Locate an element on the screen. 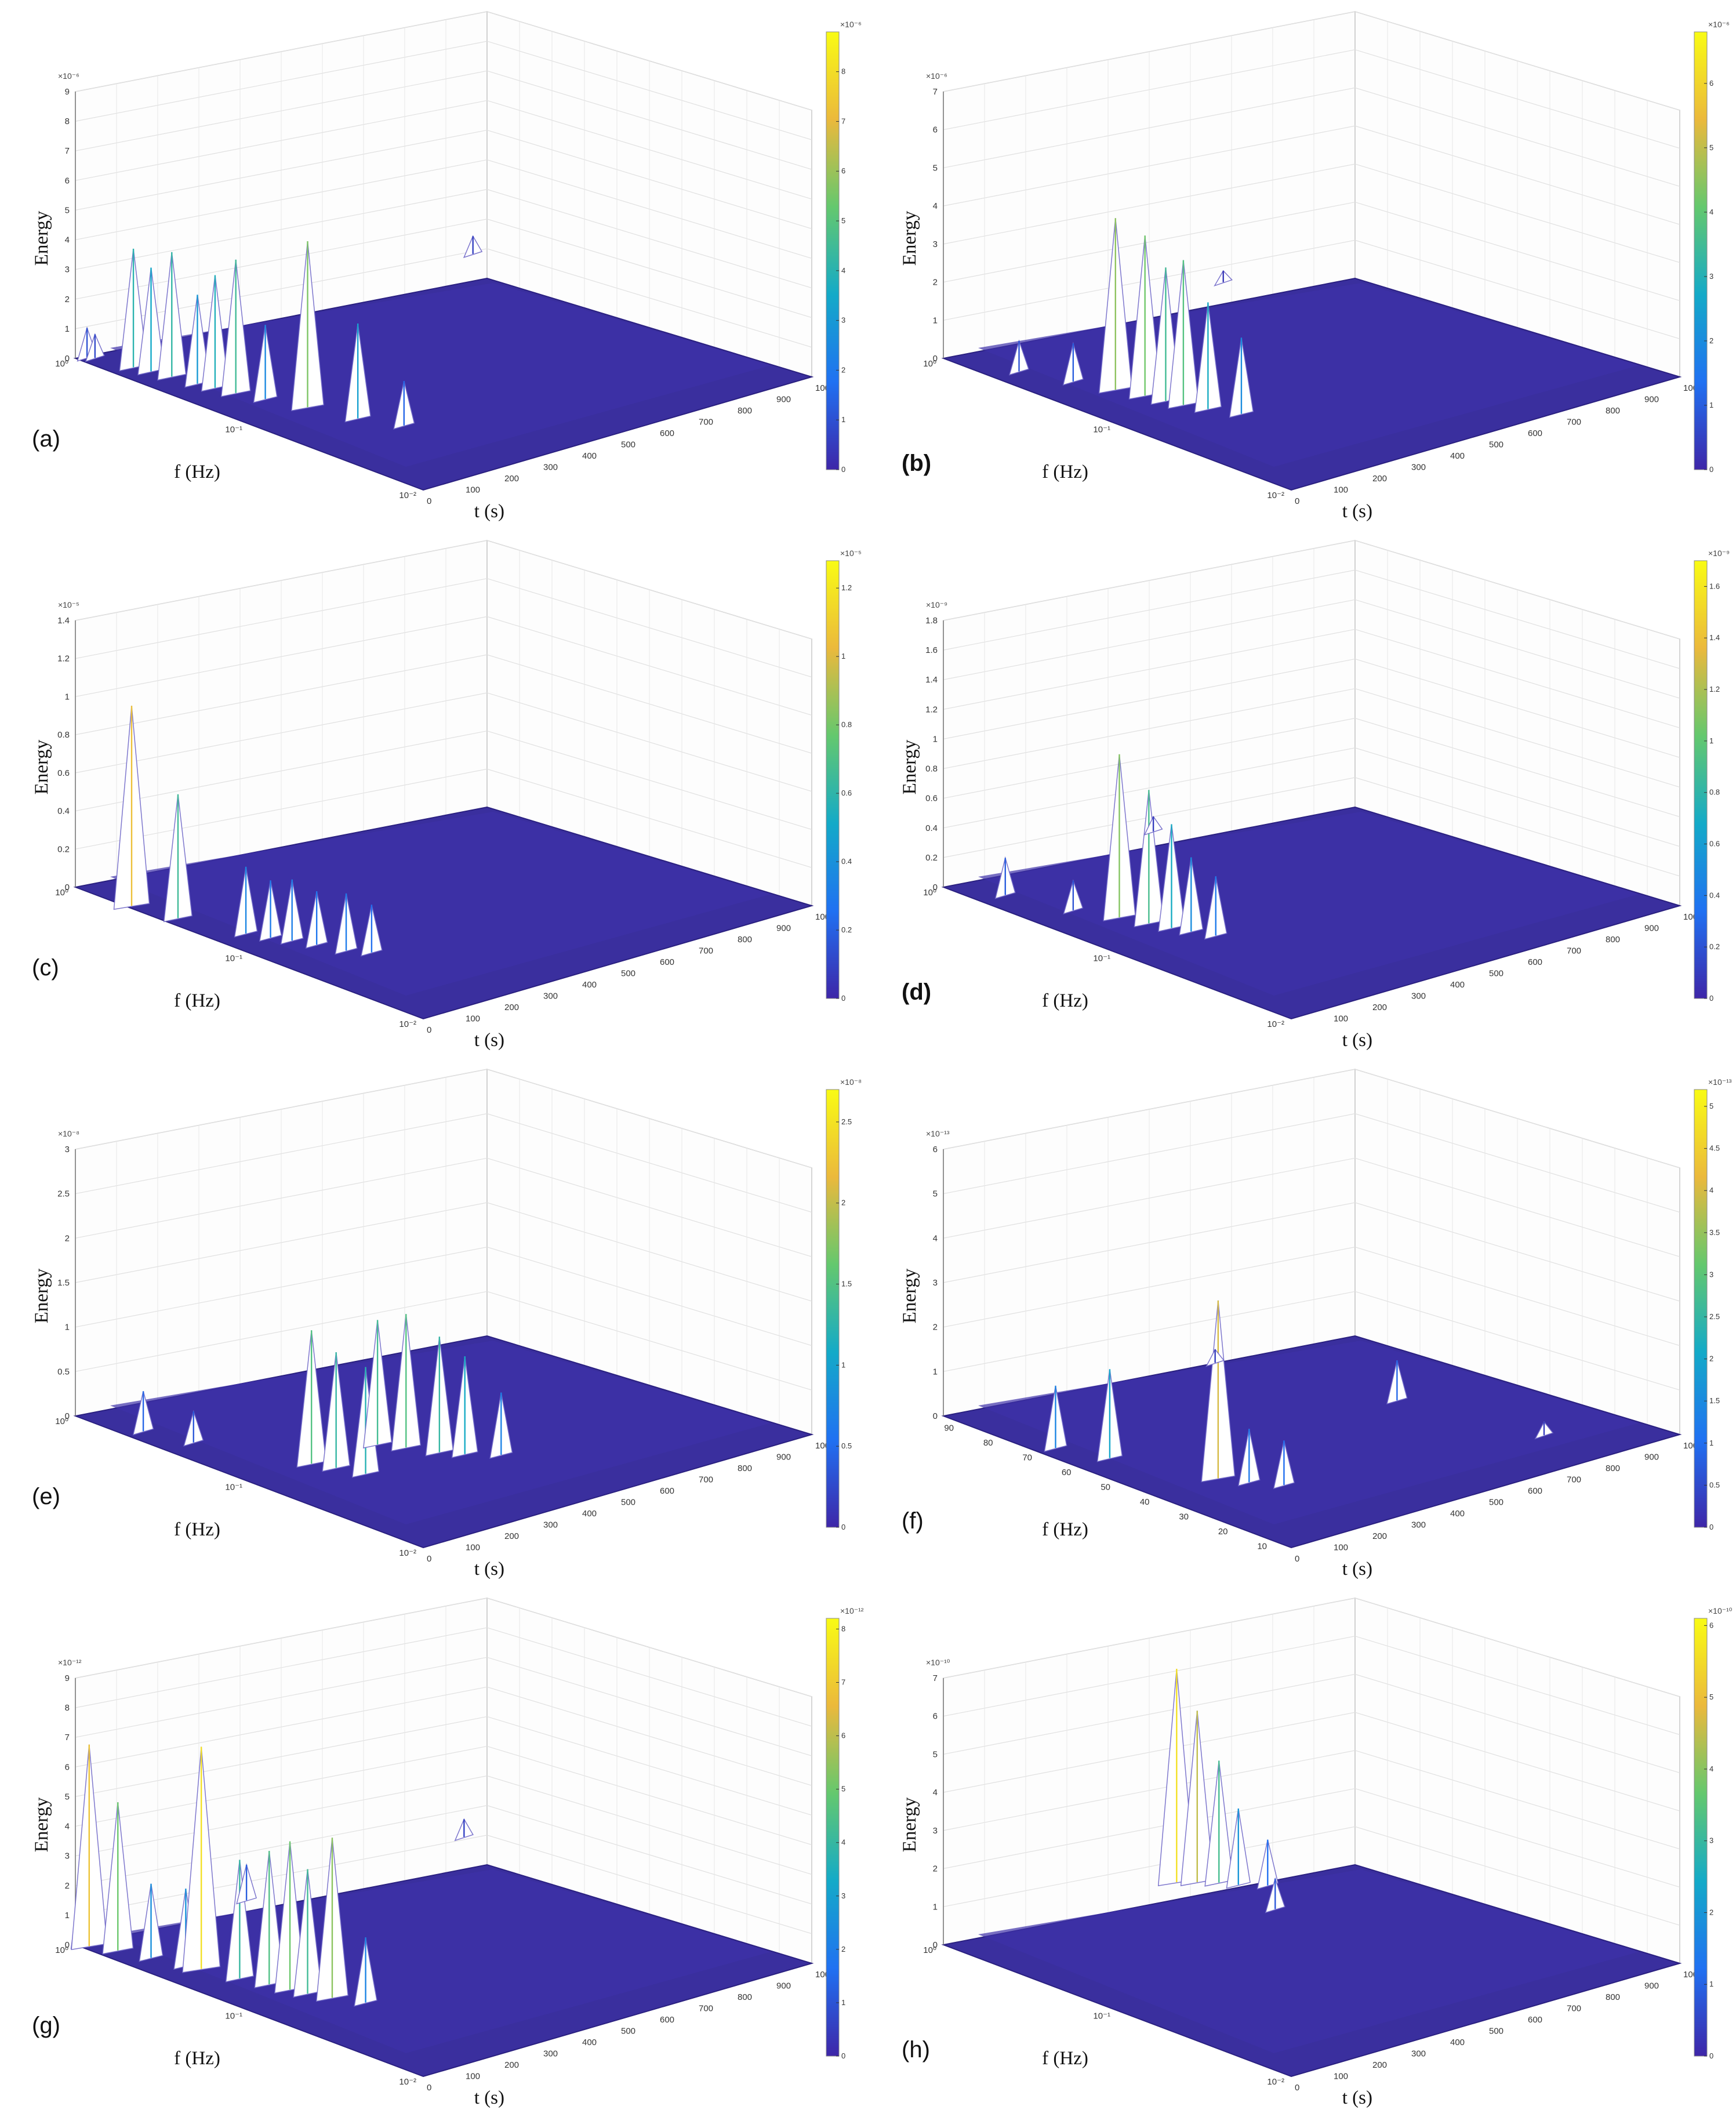 This screenshot has width=1736, height=2117. z-tick-label: 0.2 is located at coordinates (63, 849).